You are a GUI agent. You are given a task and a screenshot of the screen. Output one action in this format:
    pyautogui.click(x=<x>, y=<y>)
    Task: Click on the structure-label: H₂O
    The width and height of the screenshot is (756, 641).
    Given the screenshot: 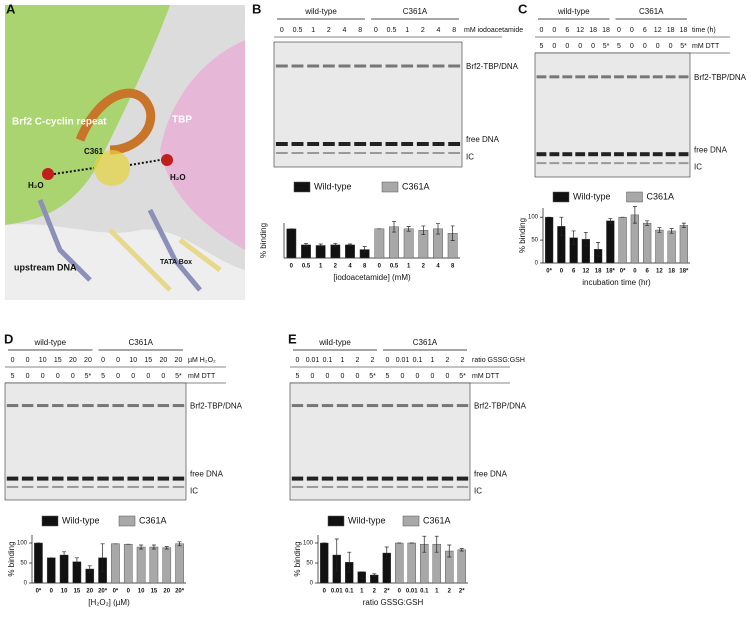 What is the action you would take?
    pyautogui.click(x=178, y=177)
    